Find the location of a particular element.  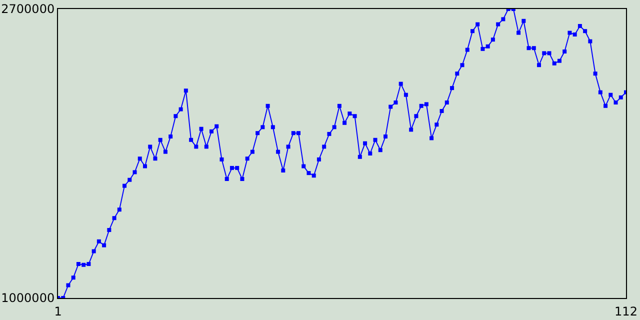

x-tick-label: 112 is located at coordinates (626, 311).